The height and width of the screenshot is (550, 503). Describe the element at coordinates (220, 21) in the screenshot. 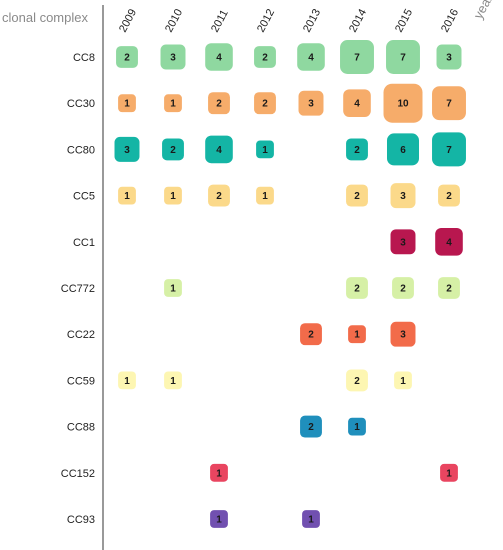

I see `column-label-2011: 2011` at that location.